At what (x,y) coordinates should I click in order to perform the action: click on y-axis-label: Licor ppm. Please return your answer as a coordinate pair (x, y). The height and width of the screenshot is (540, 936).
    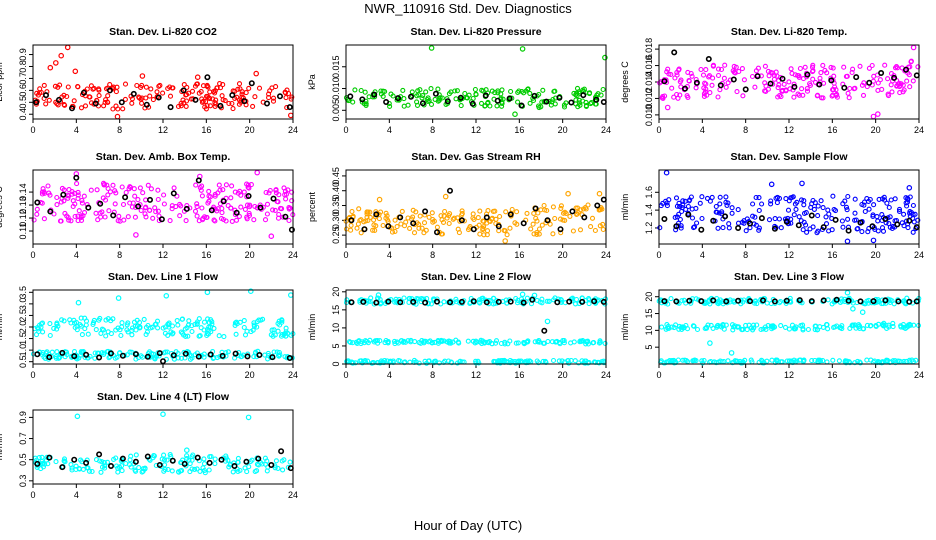
    Looking at the image, I should click on (2, 82).